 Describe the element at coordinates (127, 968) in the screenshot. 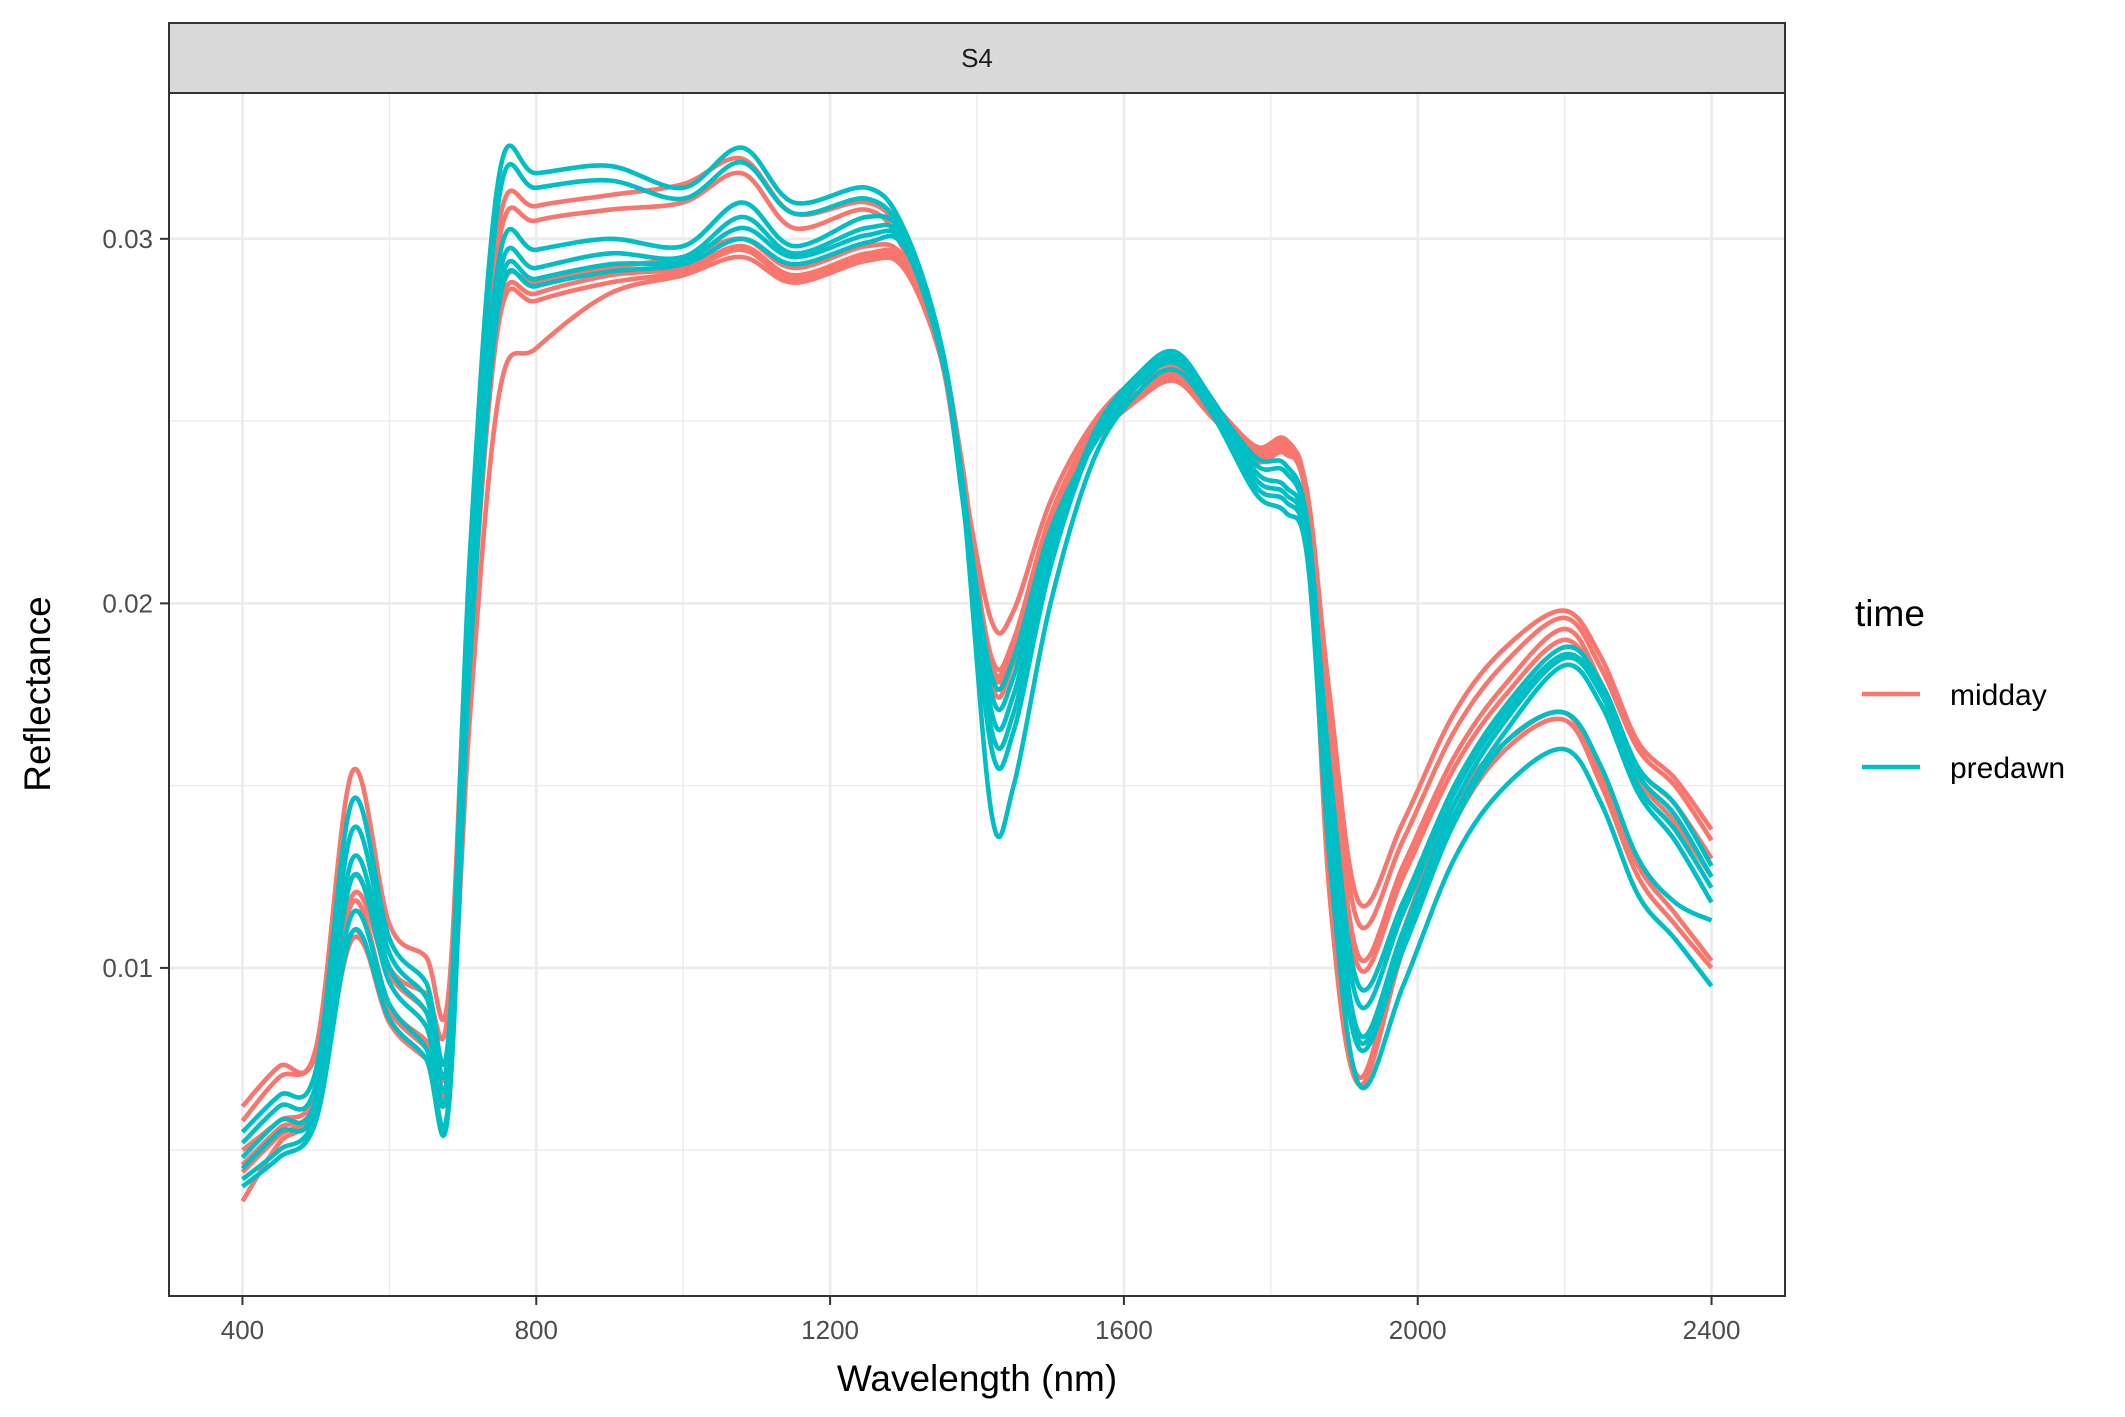

I see `y-tick-label: 0.01` at that location.